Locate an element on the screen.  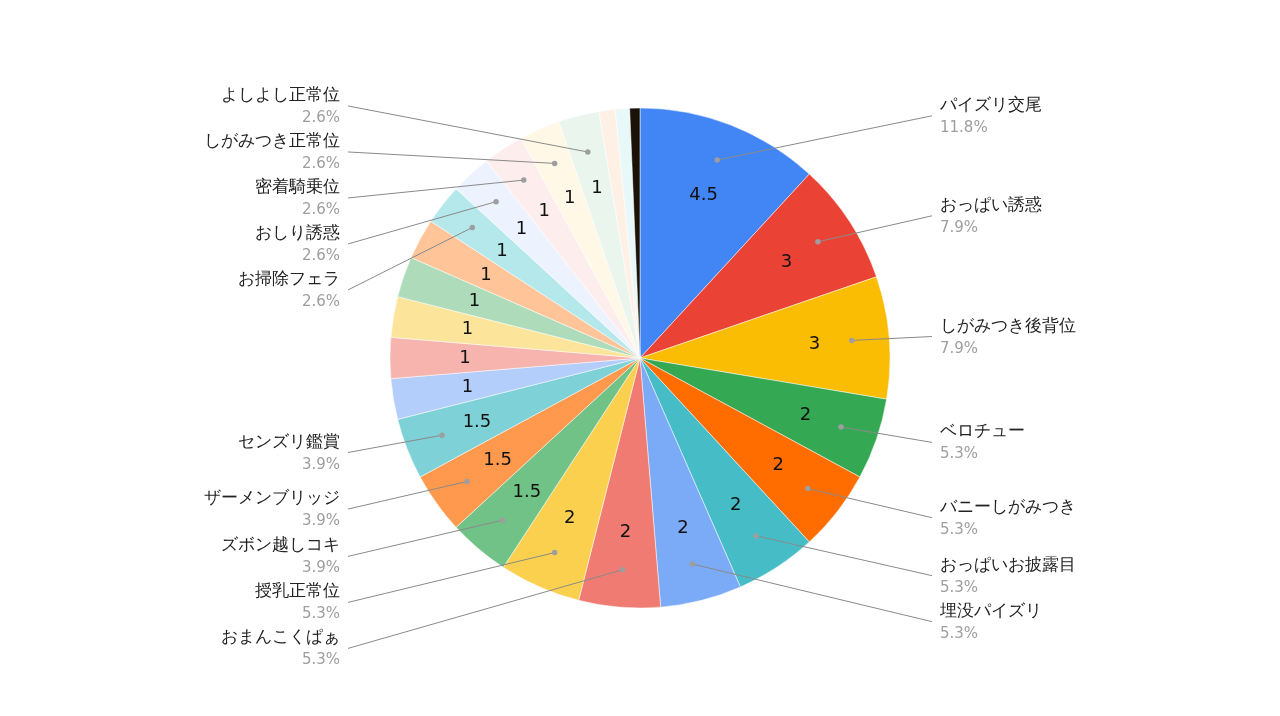
slice-label: おっぱい誘惑 is located at coordinates (991, 203).